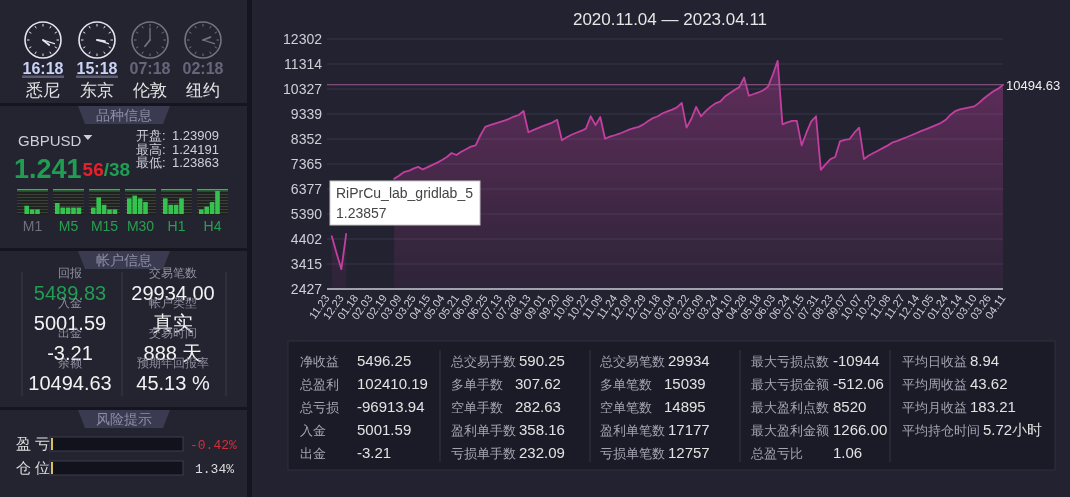 This screenshot has height=497, width=1070. What do you see at coordinates (542, 452) in the screenshot?
I see `text: 232.09` at bounding box center [542, 452].